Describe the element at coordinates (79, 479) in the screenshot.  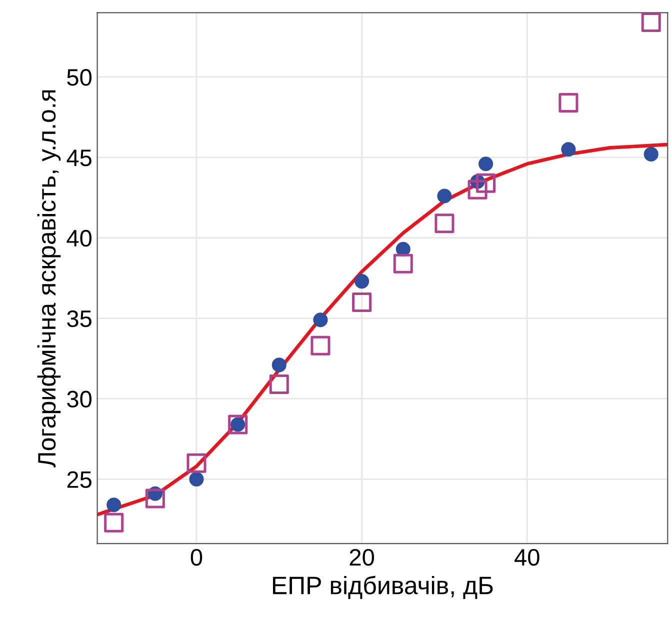
I see `y-tick-label: 25` at that location.